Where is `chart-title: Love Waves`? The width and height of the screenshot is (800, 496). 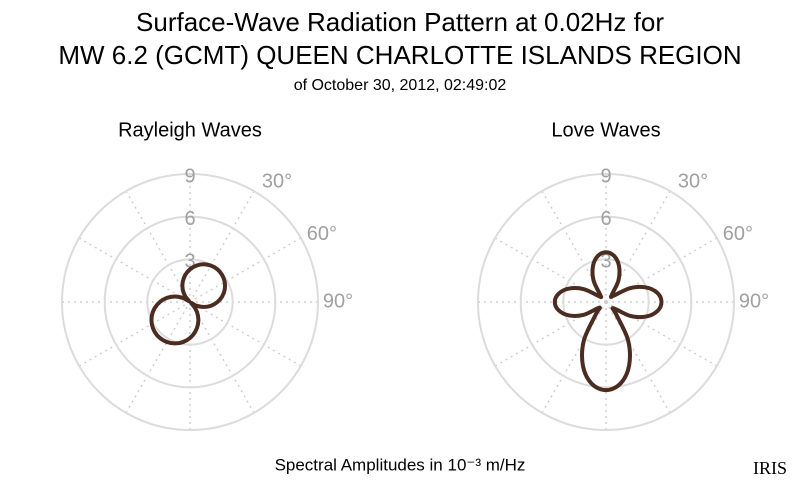 chart-title: Love Waves is located at coordinates (605, 130).